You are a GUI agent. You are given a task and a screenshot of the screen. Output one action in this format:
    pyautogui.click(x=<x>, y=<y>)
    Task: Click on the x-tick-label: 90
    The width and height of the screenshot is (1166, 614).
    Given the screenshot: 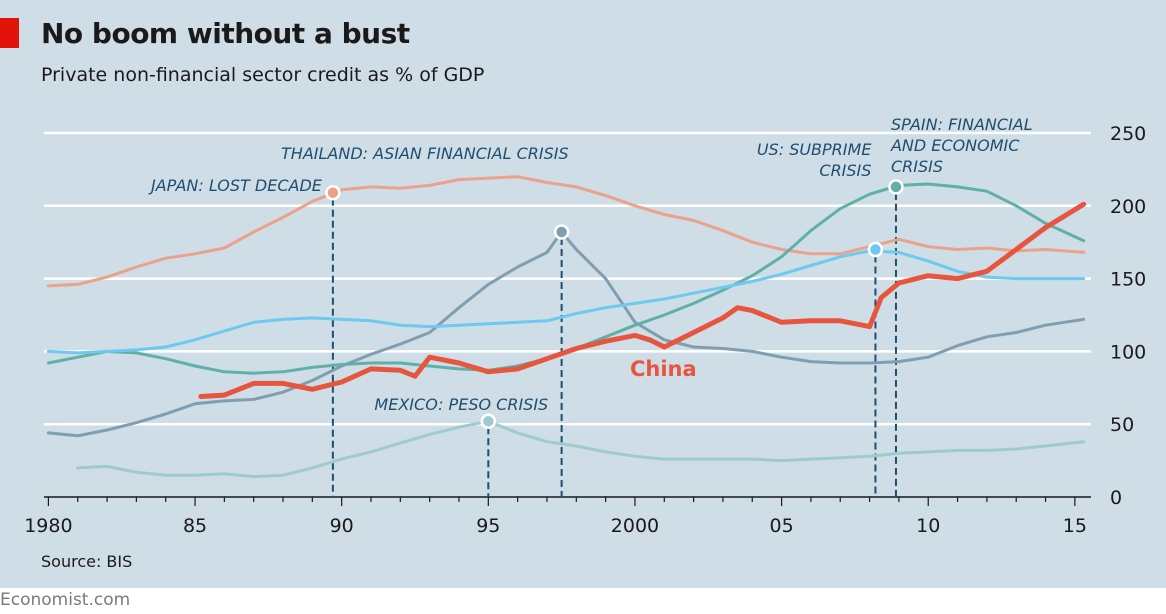 What is the action you would take?
    pyautogui.click(x=342, y=526)
    